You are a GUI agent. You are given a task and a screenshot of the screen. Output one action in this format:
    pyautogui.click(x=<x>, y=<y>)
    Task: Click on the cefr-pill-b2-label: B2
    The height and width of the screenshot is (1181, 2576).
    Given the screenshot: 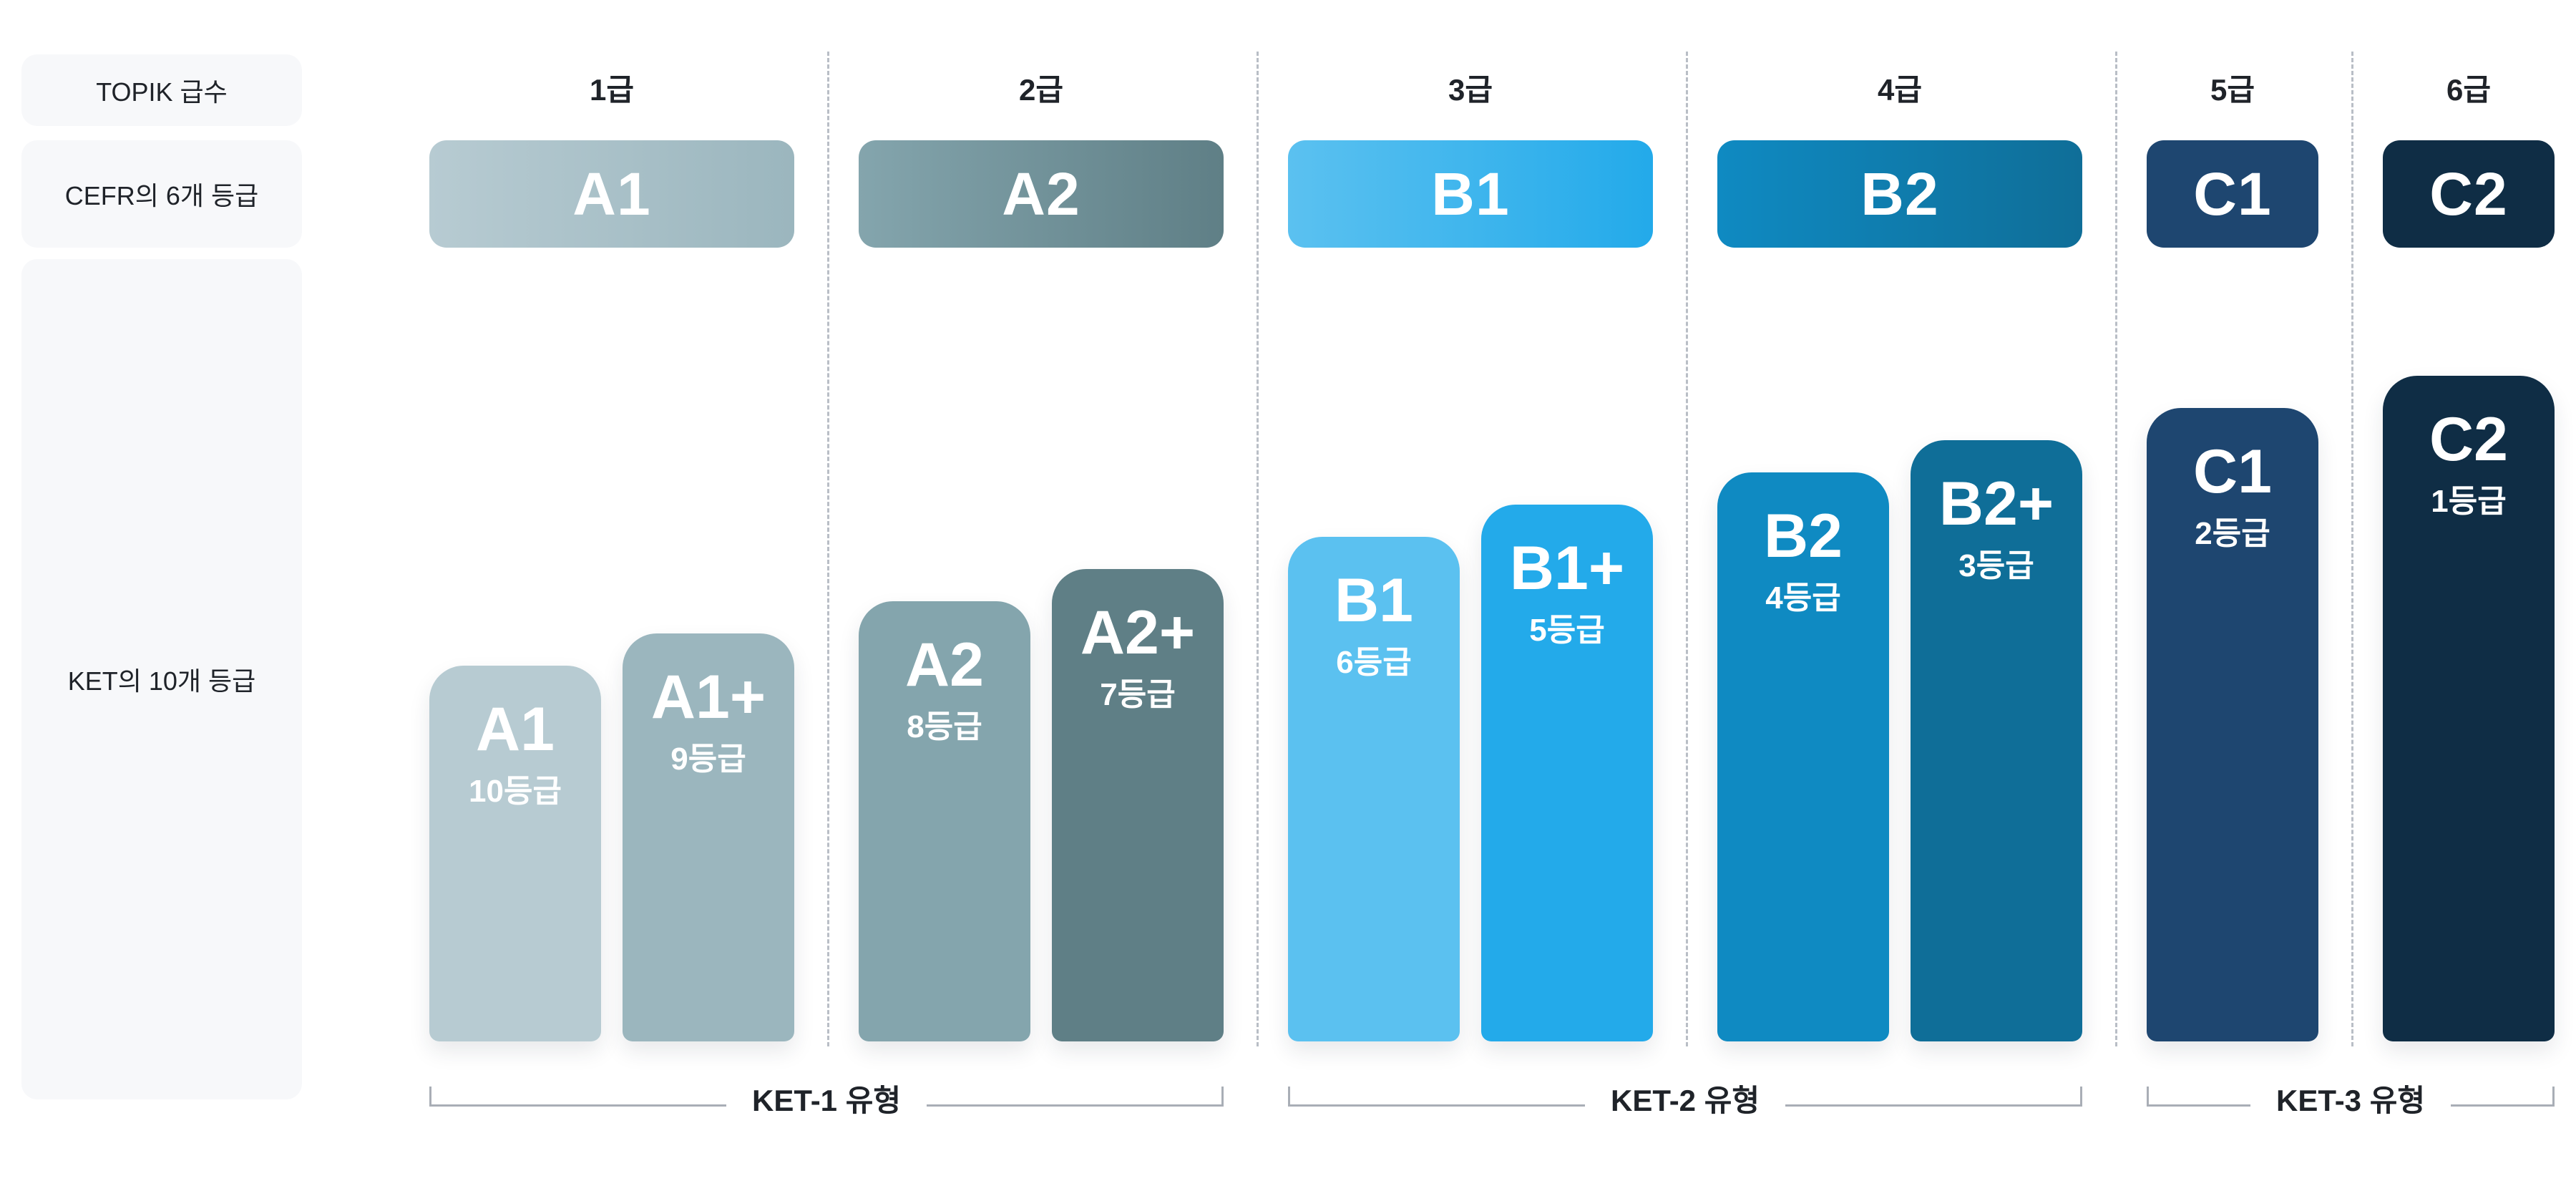 What is the action you would take?
    pyautogui.click(x=1899, y=194)
    